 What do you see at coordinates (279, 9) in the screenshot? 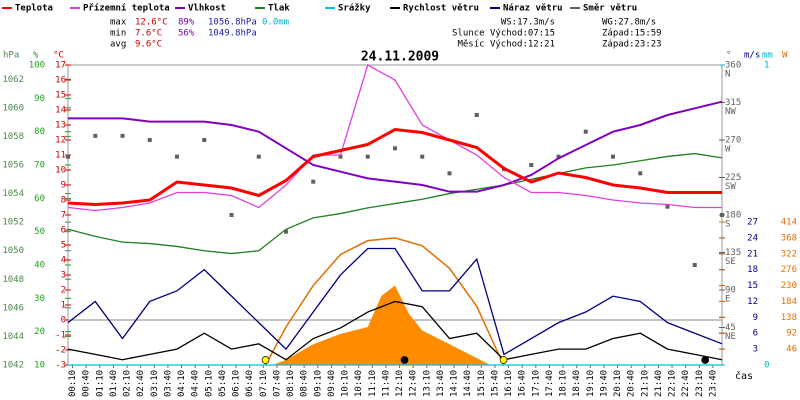
I see `legend-label: Tlak` at bounding box center [279, 9].